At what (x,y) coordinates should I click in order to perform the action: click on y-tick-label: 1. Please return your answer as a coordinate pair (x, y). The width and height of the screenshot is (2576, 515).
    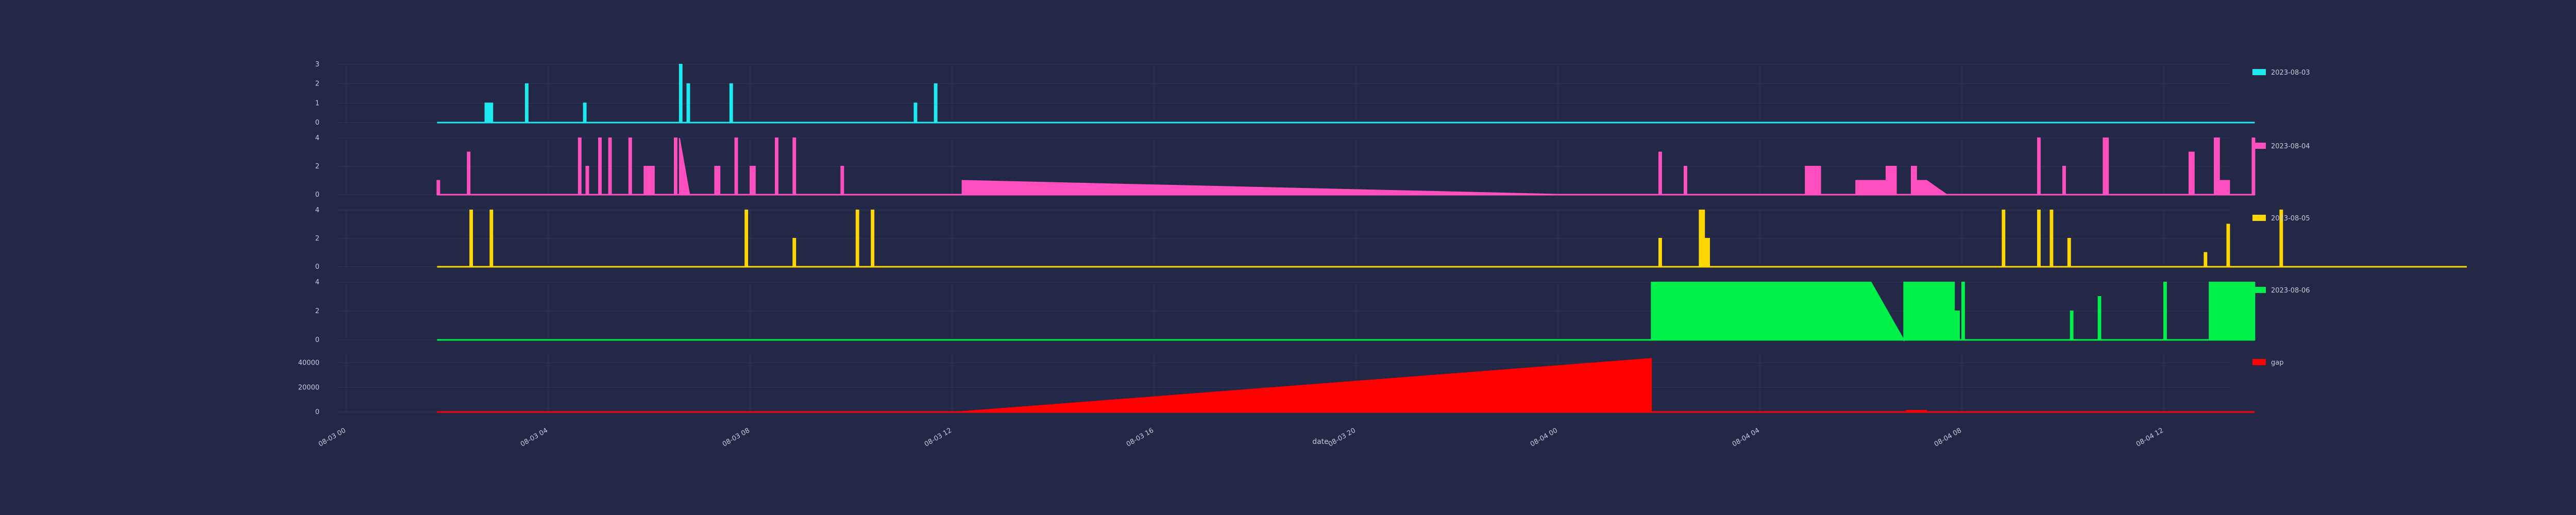
    Looking at the image, I should click on (317, 103).